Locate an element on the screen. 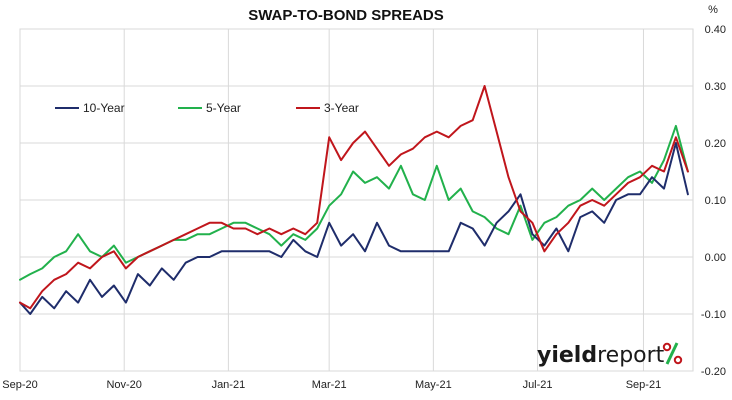 The height and width of the screenshot is (400, 732). yieldreport-logo: yieldreport is located at coordinates (610, 355).